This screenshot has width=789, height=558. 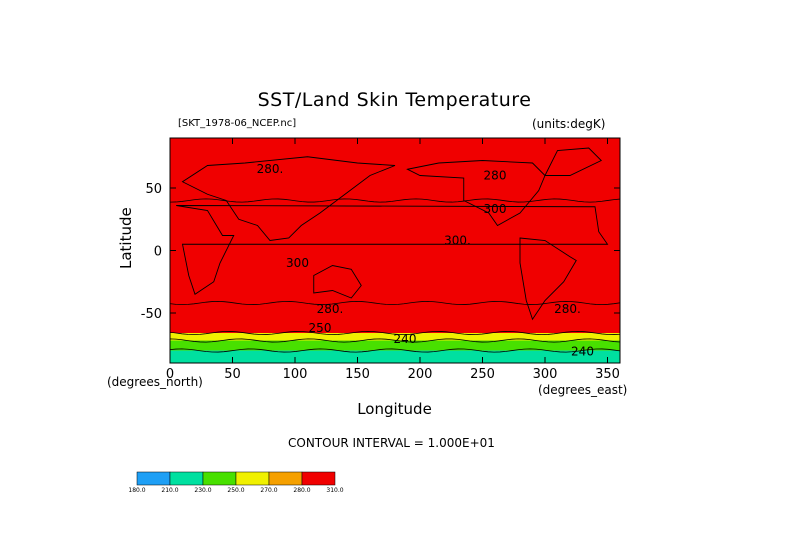 I want to click on contour-label-7: 250, so click(x=320, y=328).